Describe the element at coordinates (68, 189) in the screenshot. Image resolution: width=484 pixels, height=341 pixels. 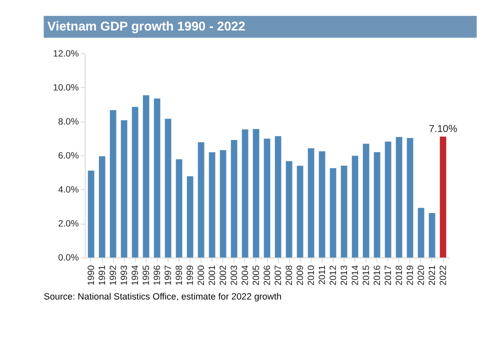
I see `y-tick-label: 4.0%` at that location.